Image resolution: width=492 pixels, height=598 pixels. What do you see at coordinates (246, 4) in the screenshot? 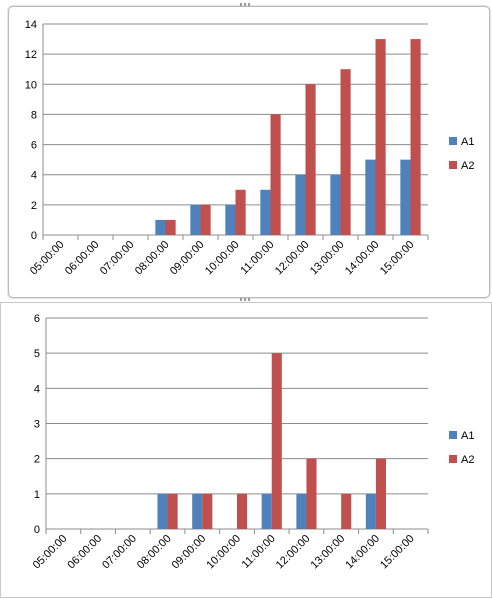
I see `resize-handle-top` at bounding box center [246, 4].